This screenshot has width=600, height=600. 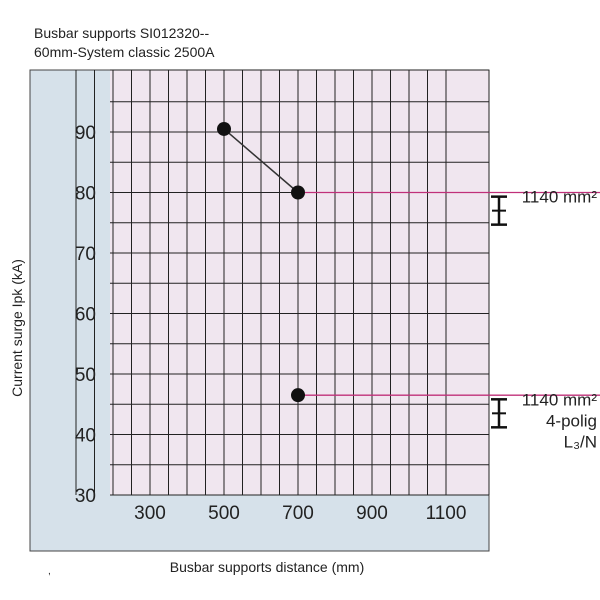 What do you see at coordinates (571, 420) in the screenshot?
I see `annotation-text: 4-polig` at bounding box center [571, 420].